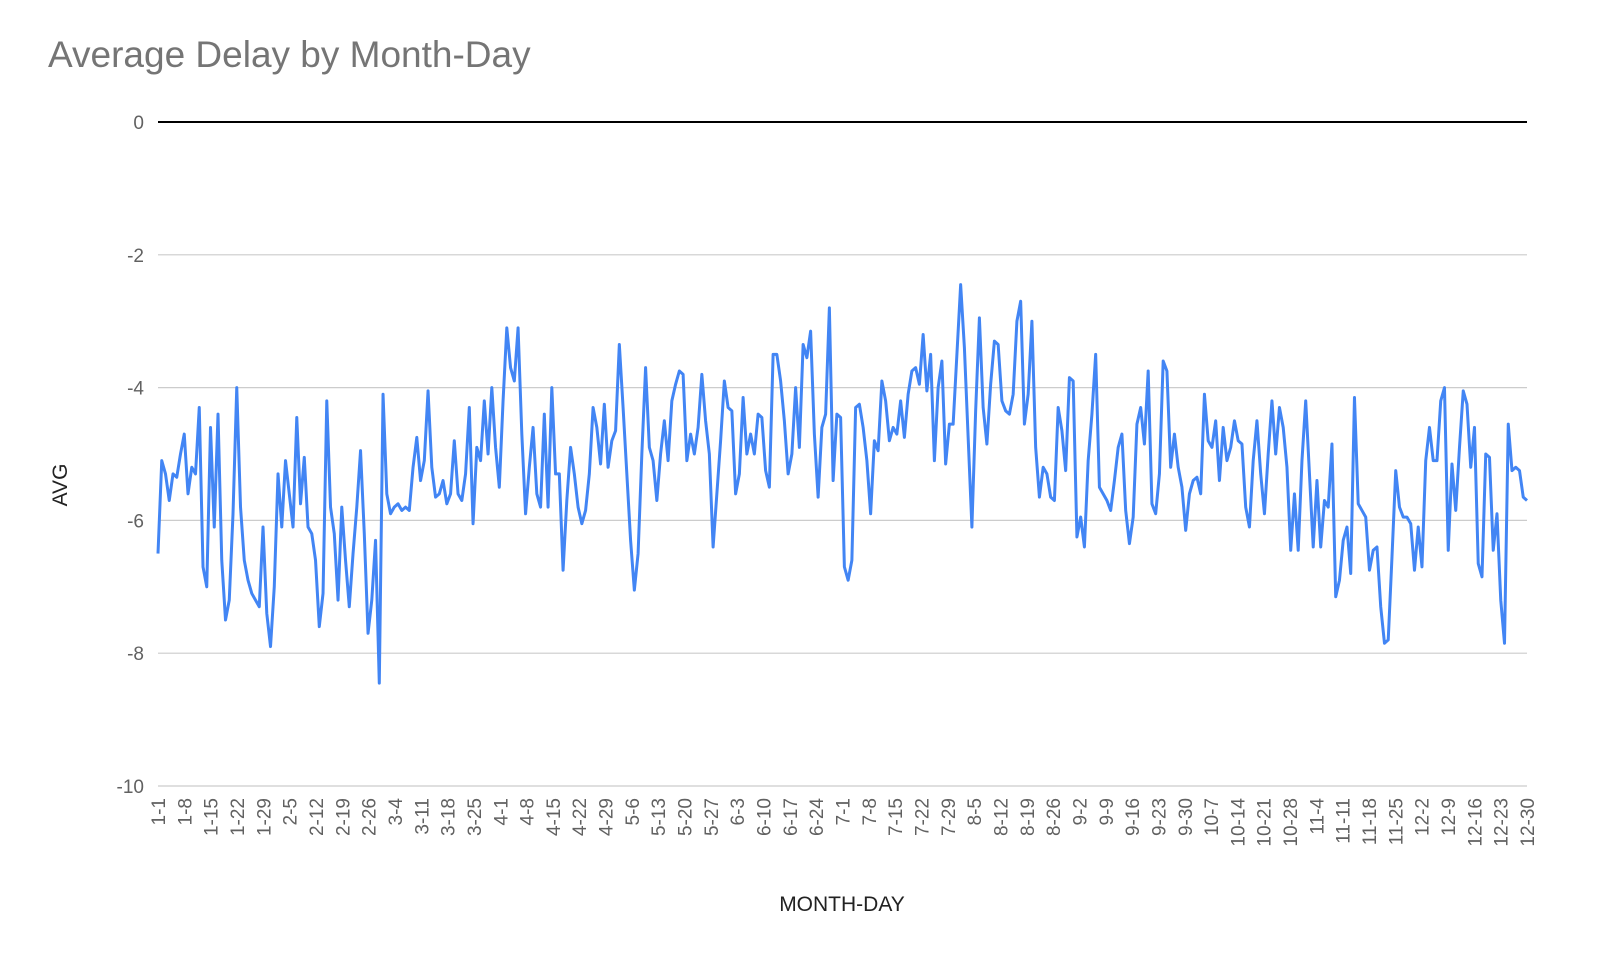 The image size is (1602, 980). Describe the element at coordinates (949, 817) in the screenshot. I see `x-tick-label: 7-29` at that location.